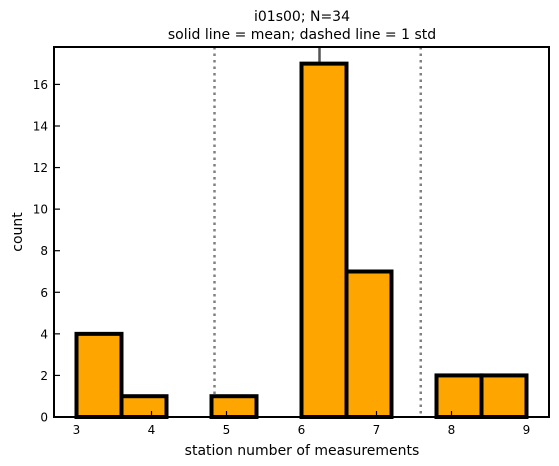  Describe the element at coordinates (227, 430) in the screenshot. I see `x-tick-label-5: 5` at that location.